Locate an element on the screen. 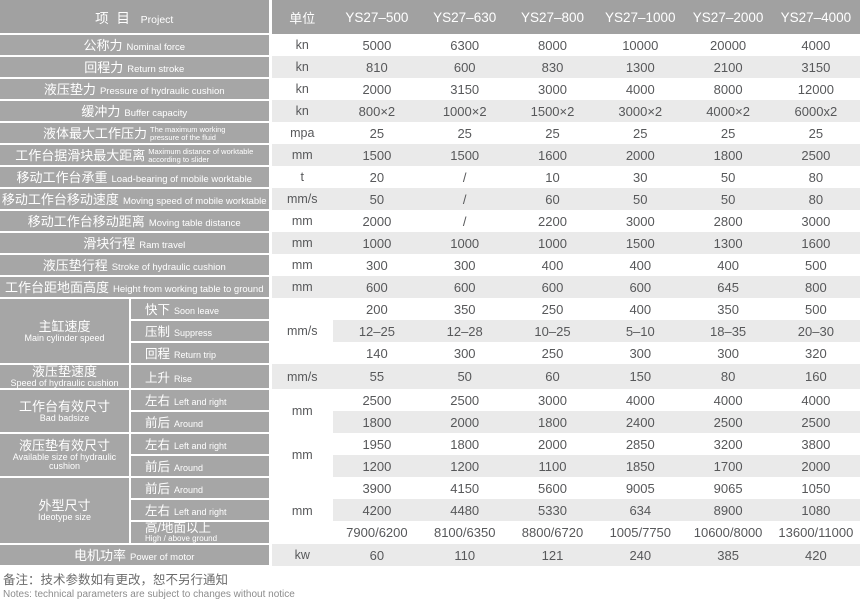 This screenshot has width=860, height=601. value-cell: 8000 is located at coordinates (728, 89).